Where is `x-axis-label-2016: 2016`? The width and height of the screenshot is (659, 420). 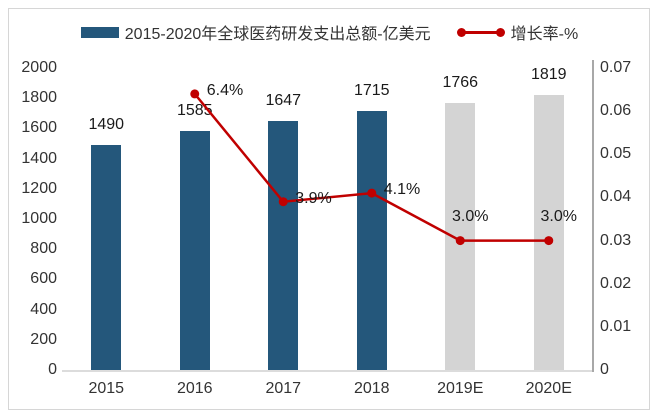
x-axis-label-2016: 2016 is located at coordinates (194, 388).